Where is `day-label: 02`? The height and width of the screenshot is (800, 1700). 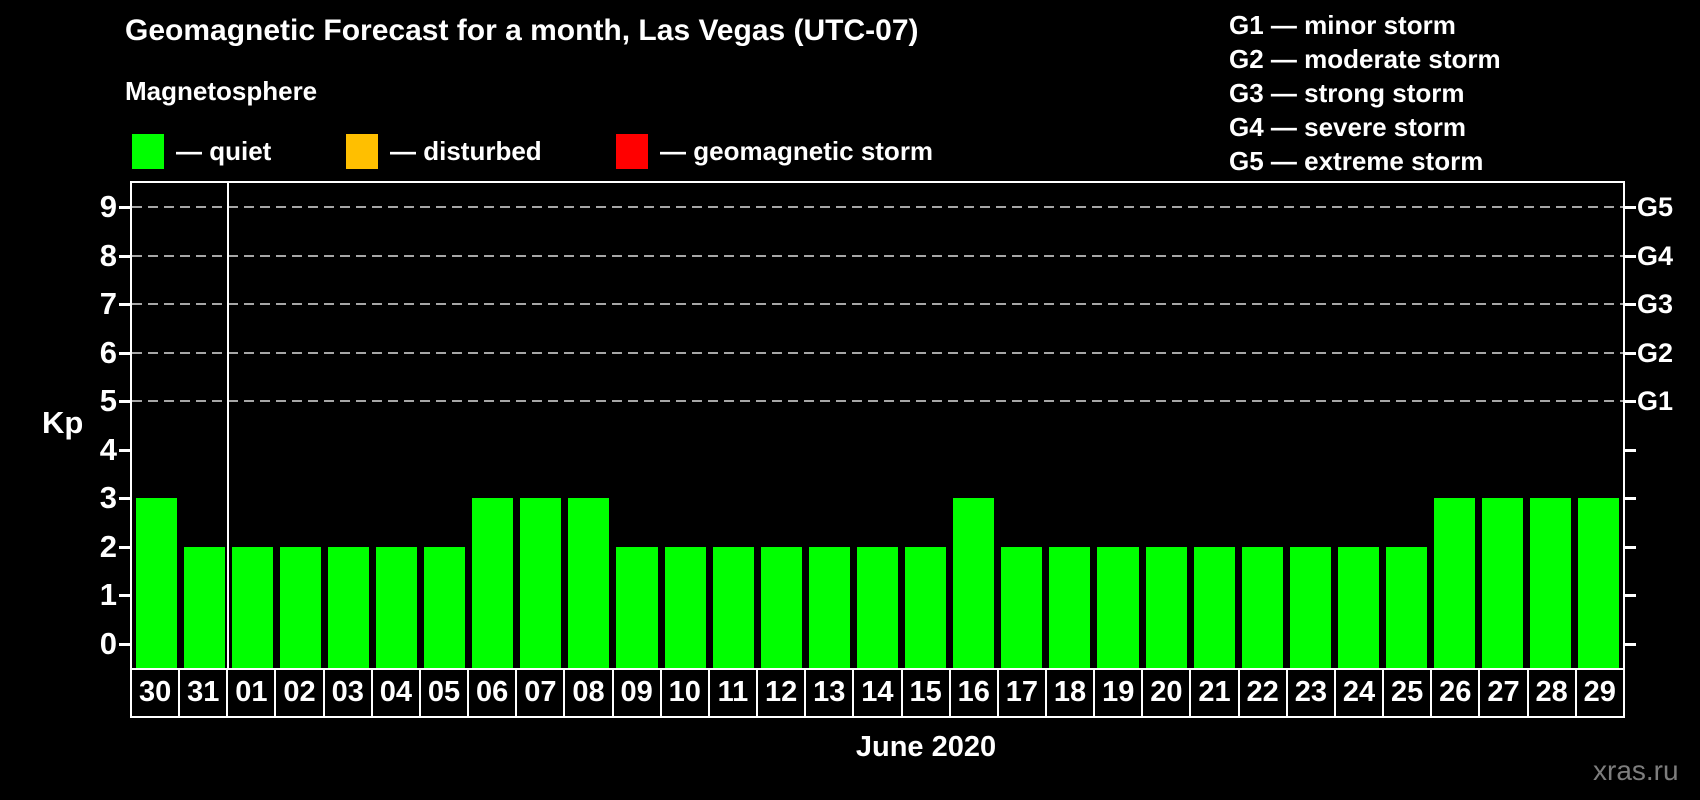 day-label: 02 is located at coordinates (300, 693).